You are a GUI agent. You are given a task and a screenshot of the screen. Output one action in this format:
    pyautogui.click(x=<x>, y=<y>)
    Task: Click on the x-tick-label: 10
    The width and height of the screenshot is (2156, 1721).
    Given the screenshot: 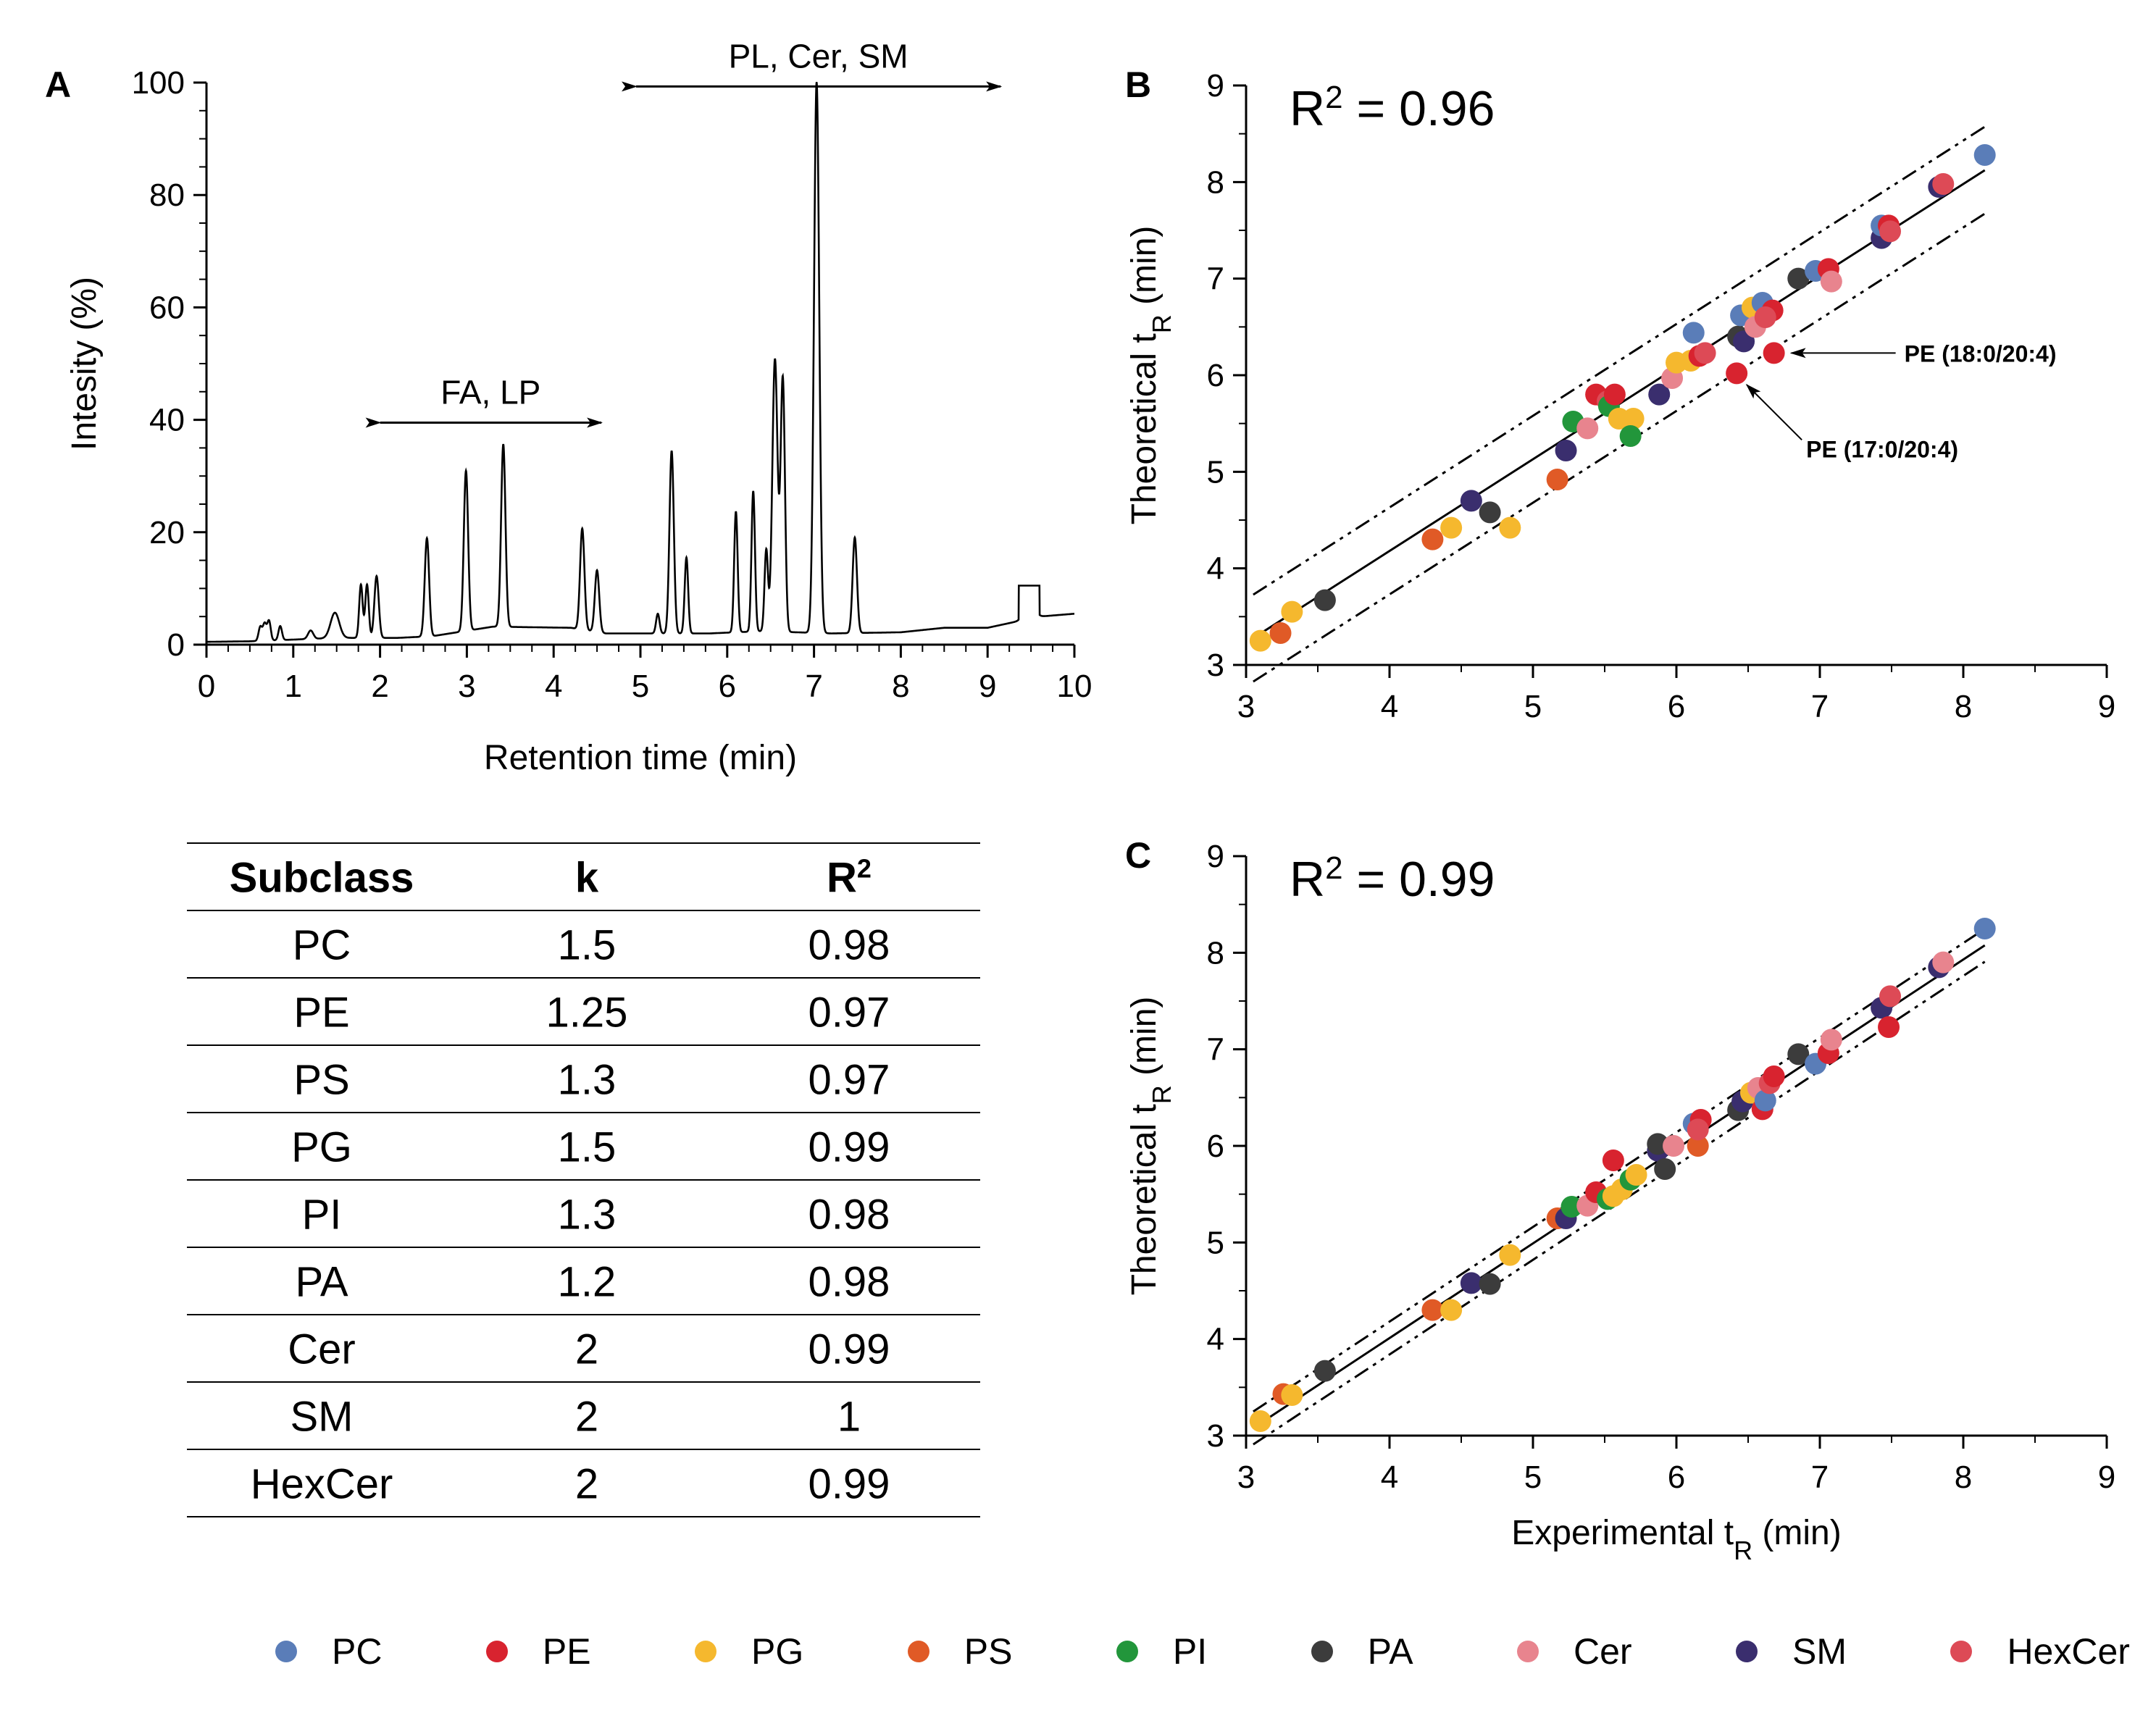 What is the action you would take?
    pyautogui.click(x=1074, y=686)
    